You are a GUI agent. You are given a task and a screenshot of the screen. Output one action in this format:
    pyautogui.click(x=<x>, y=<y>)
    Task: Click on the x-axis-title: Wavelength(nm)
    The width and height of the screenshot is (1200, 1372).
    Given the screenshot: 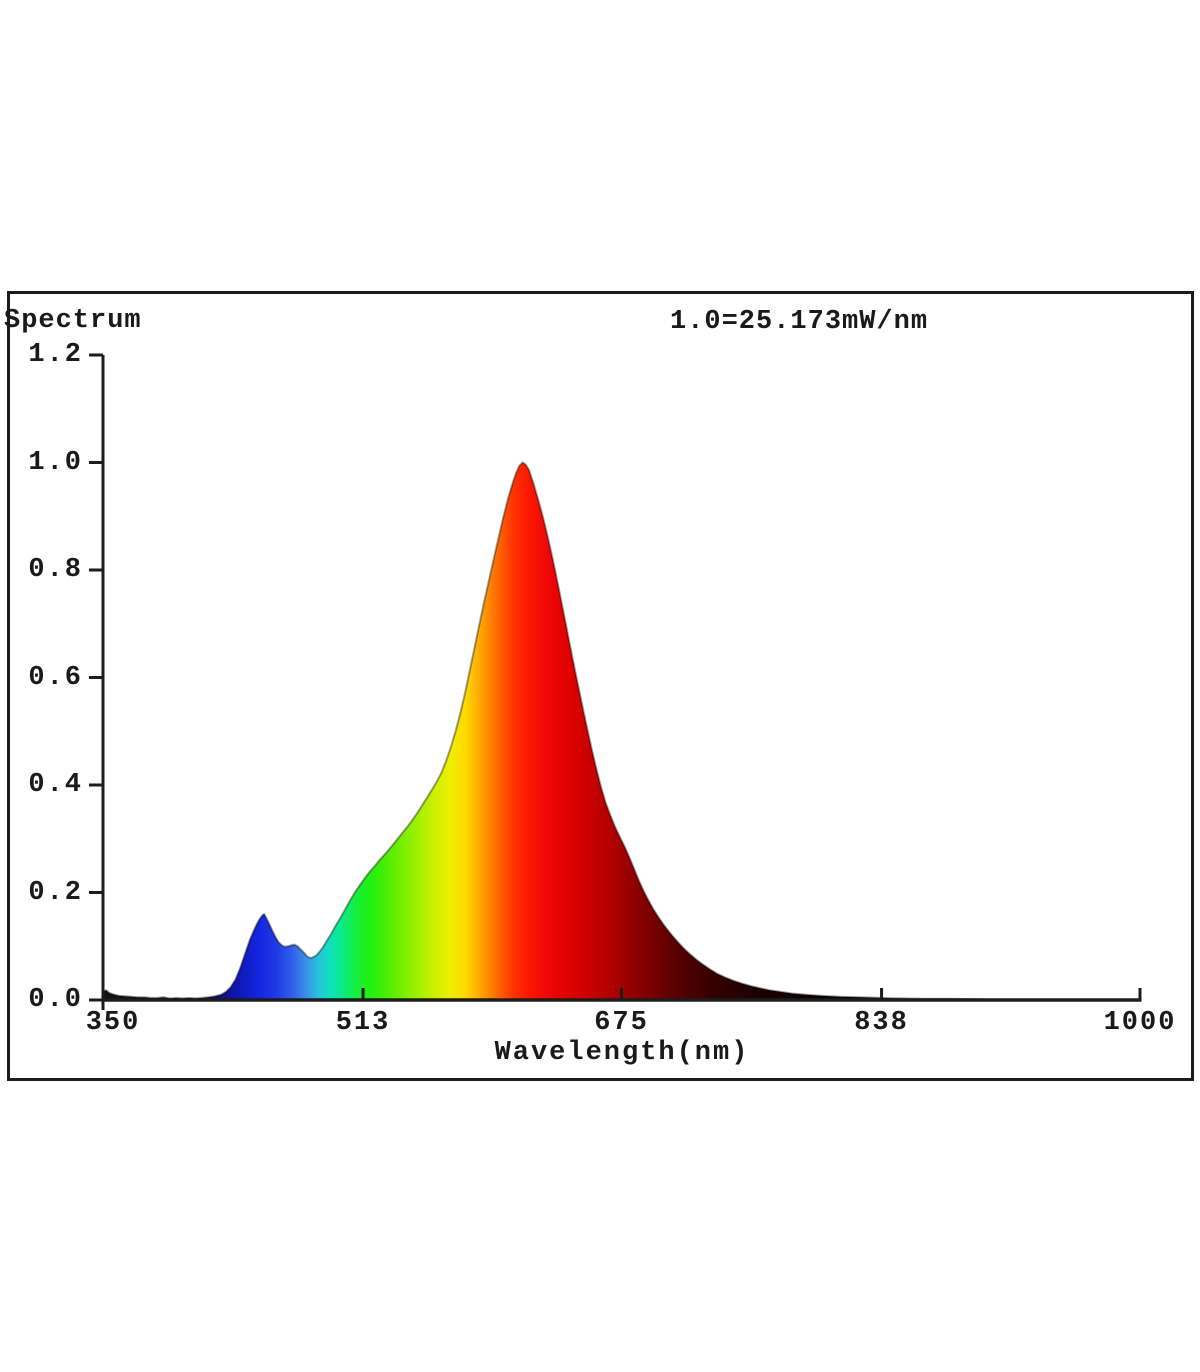 What is the action you would take?
    pyautogui.click(x=622, y=1053)
    